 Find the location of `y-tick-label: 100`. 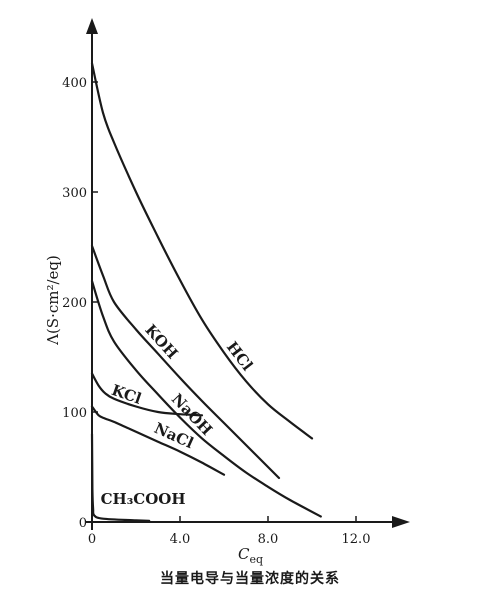

y-tick-label: 100 is located at coordinates (74, 413).